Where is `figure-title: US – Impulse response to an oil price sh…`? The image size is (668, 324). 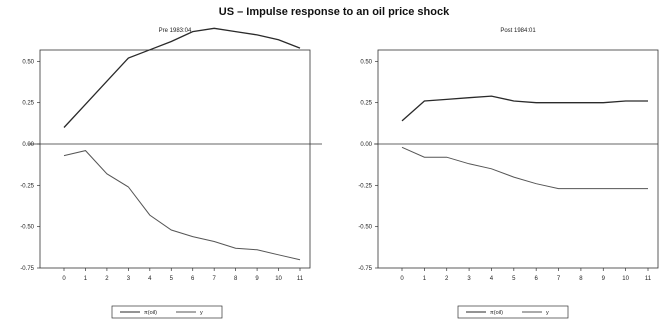
figure-title: US – Impulse response to an oil price sh… is located at coordinates (334, 12).